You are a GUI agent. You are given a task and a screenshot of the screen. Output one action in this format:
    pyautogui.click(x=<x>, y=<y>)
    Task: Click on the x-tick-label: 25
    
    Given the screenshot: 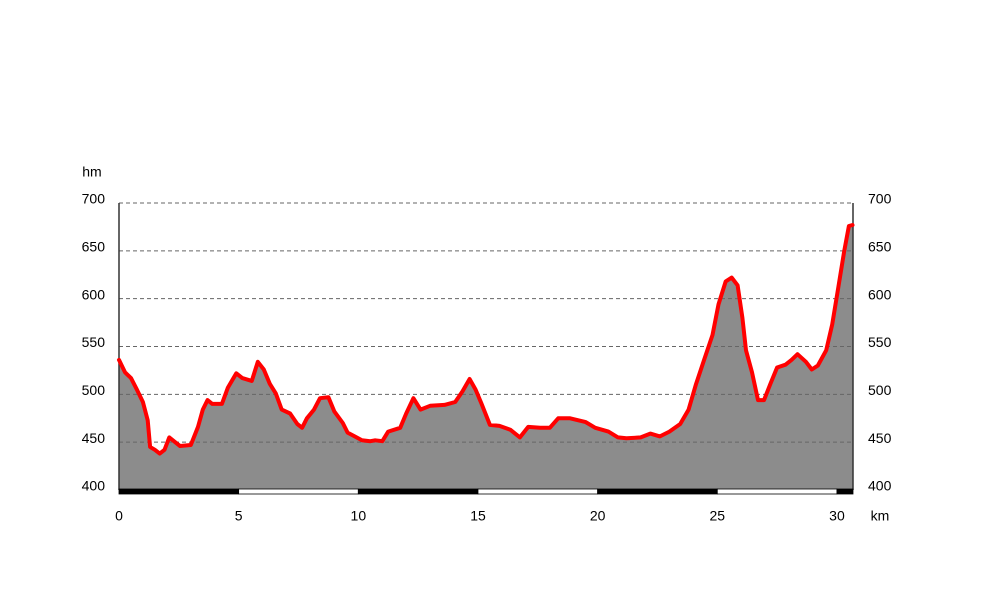 What is the action you would take?
    pyautogui.click(x=718, y=516)
    